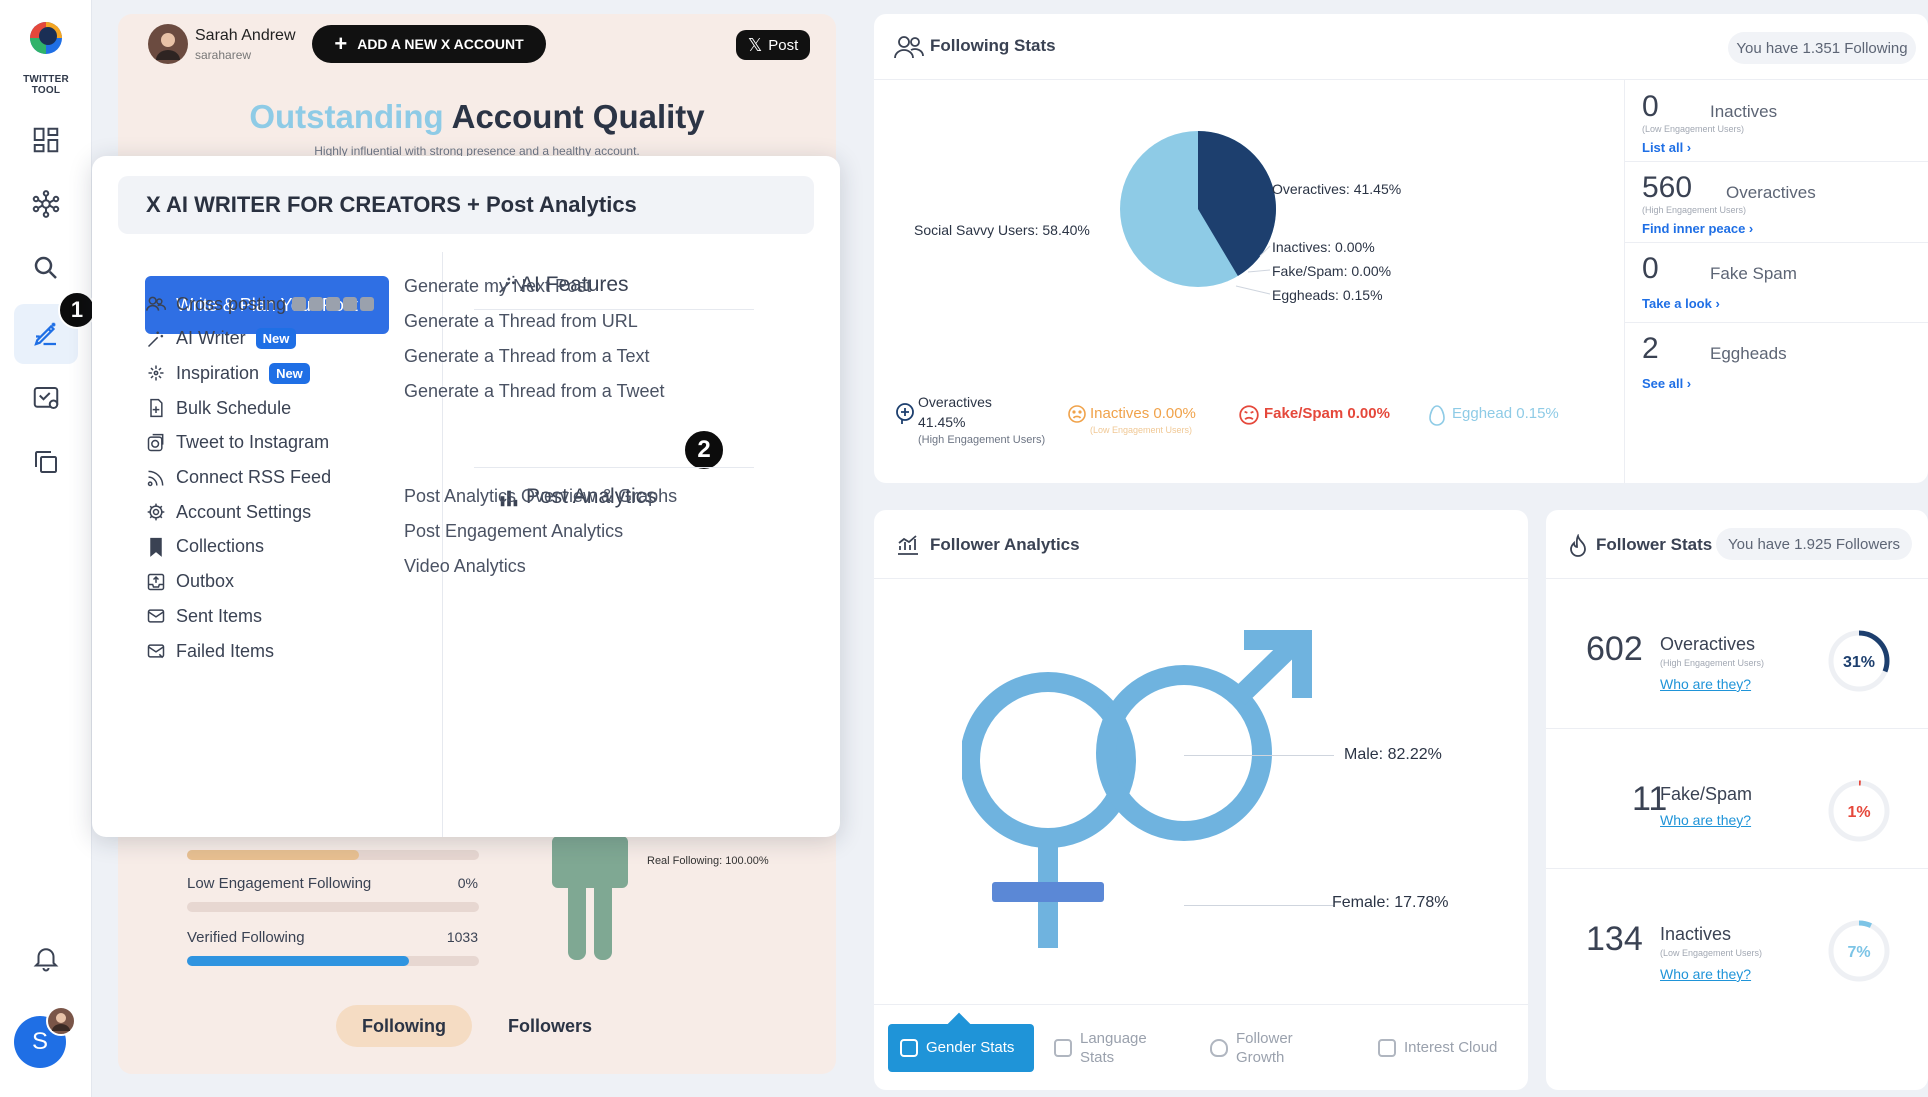  I want to click on fs-label: Fake/Spam, so click(1706, 794).